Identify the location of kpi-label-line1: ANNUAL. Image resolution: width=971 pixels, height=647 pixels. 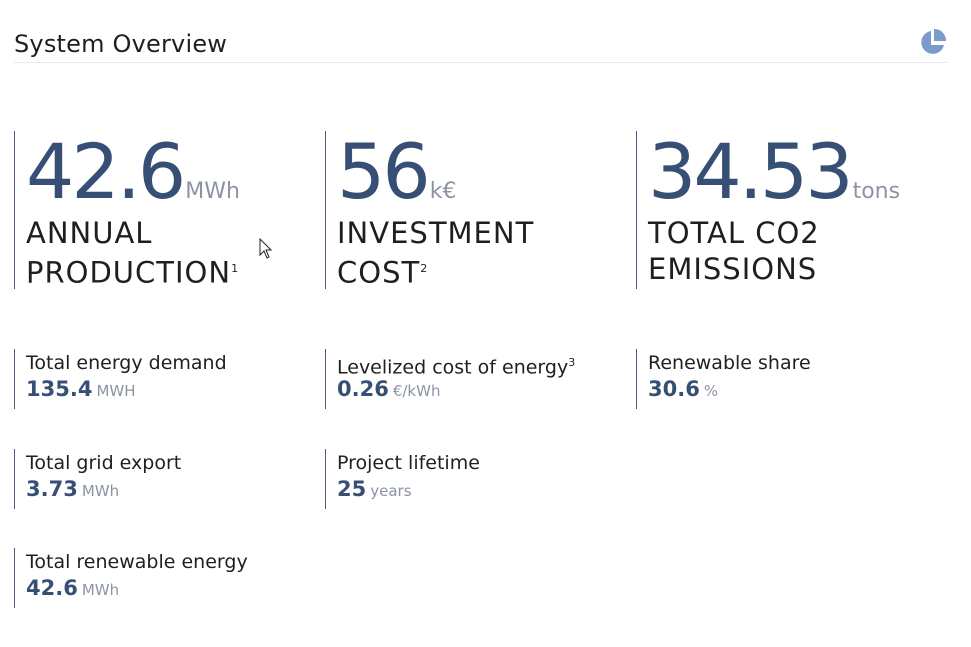
(89, 233).